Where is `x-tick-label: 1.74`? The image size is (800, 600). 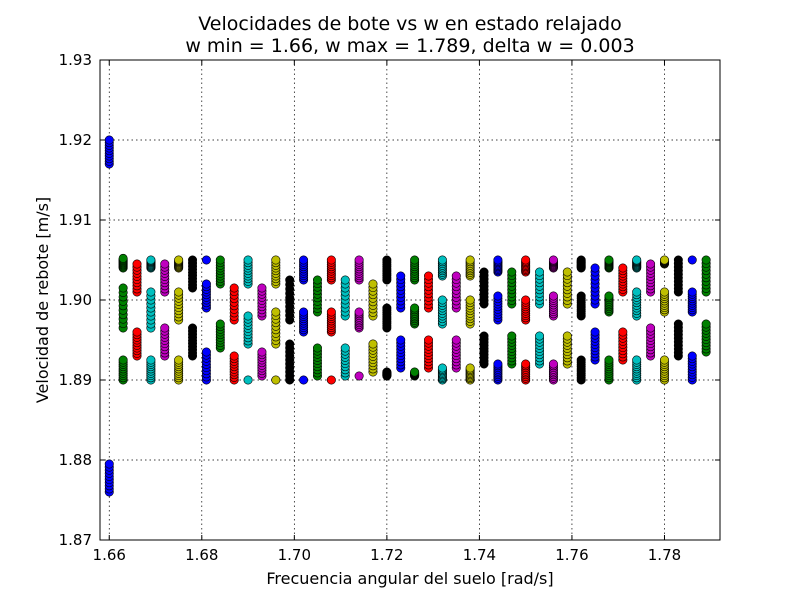
x-tick-label: 1.74 is located at coordinates (479, 555).